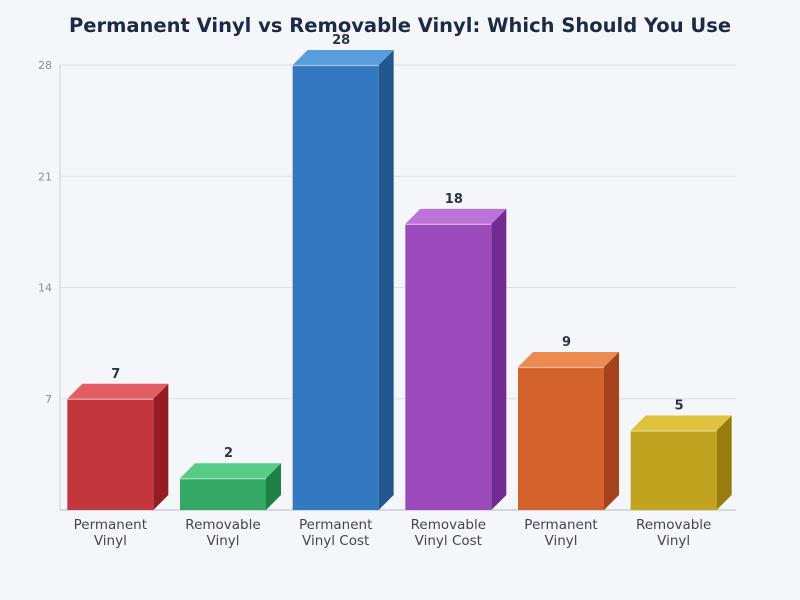 The width and height of the screenshot is (800, 600). I want to click on value-label: 7, so click(115, 374).